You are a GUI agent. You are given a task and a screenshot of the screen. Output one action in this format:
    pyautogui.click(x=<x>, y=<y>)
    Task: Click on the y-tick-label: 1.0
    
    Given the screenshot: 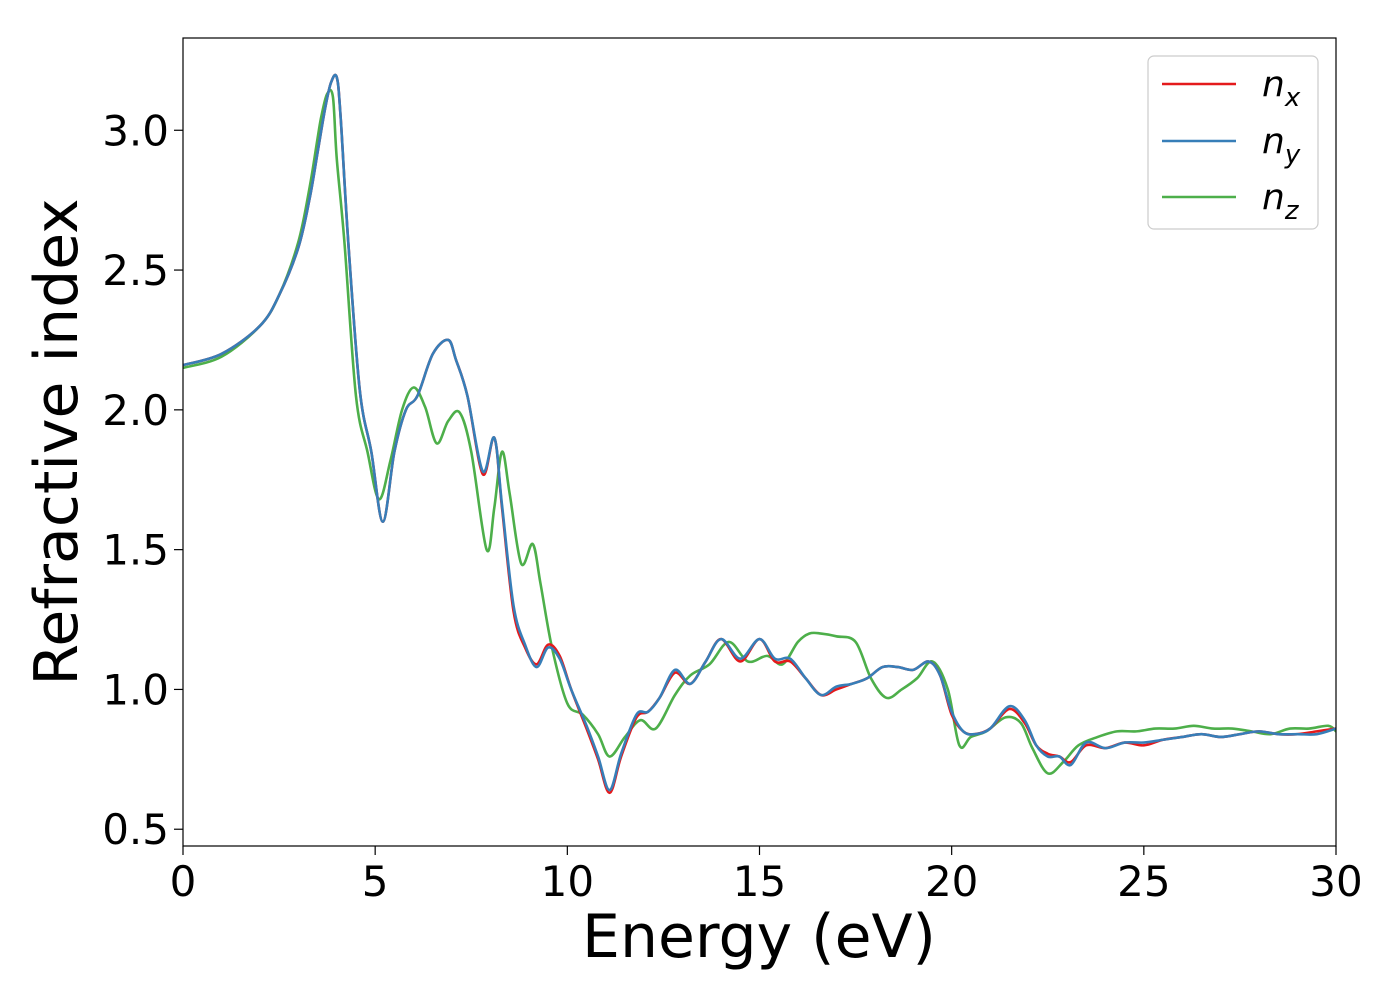 What is the action you would take?
    pyautogui.click(x=135, y=689)
    